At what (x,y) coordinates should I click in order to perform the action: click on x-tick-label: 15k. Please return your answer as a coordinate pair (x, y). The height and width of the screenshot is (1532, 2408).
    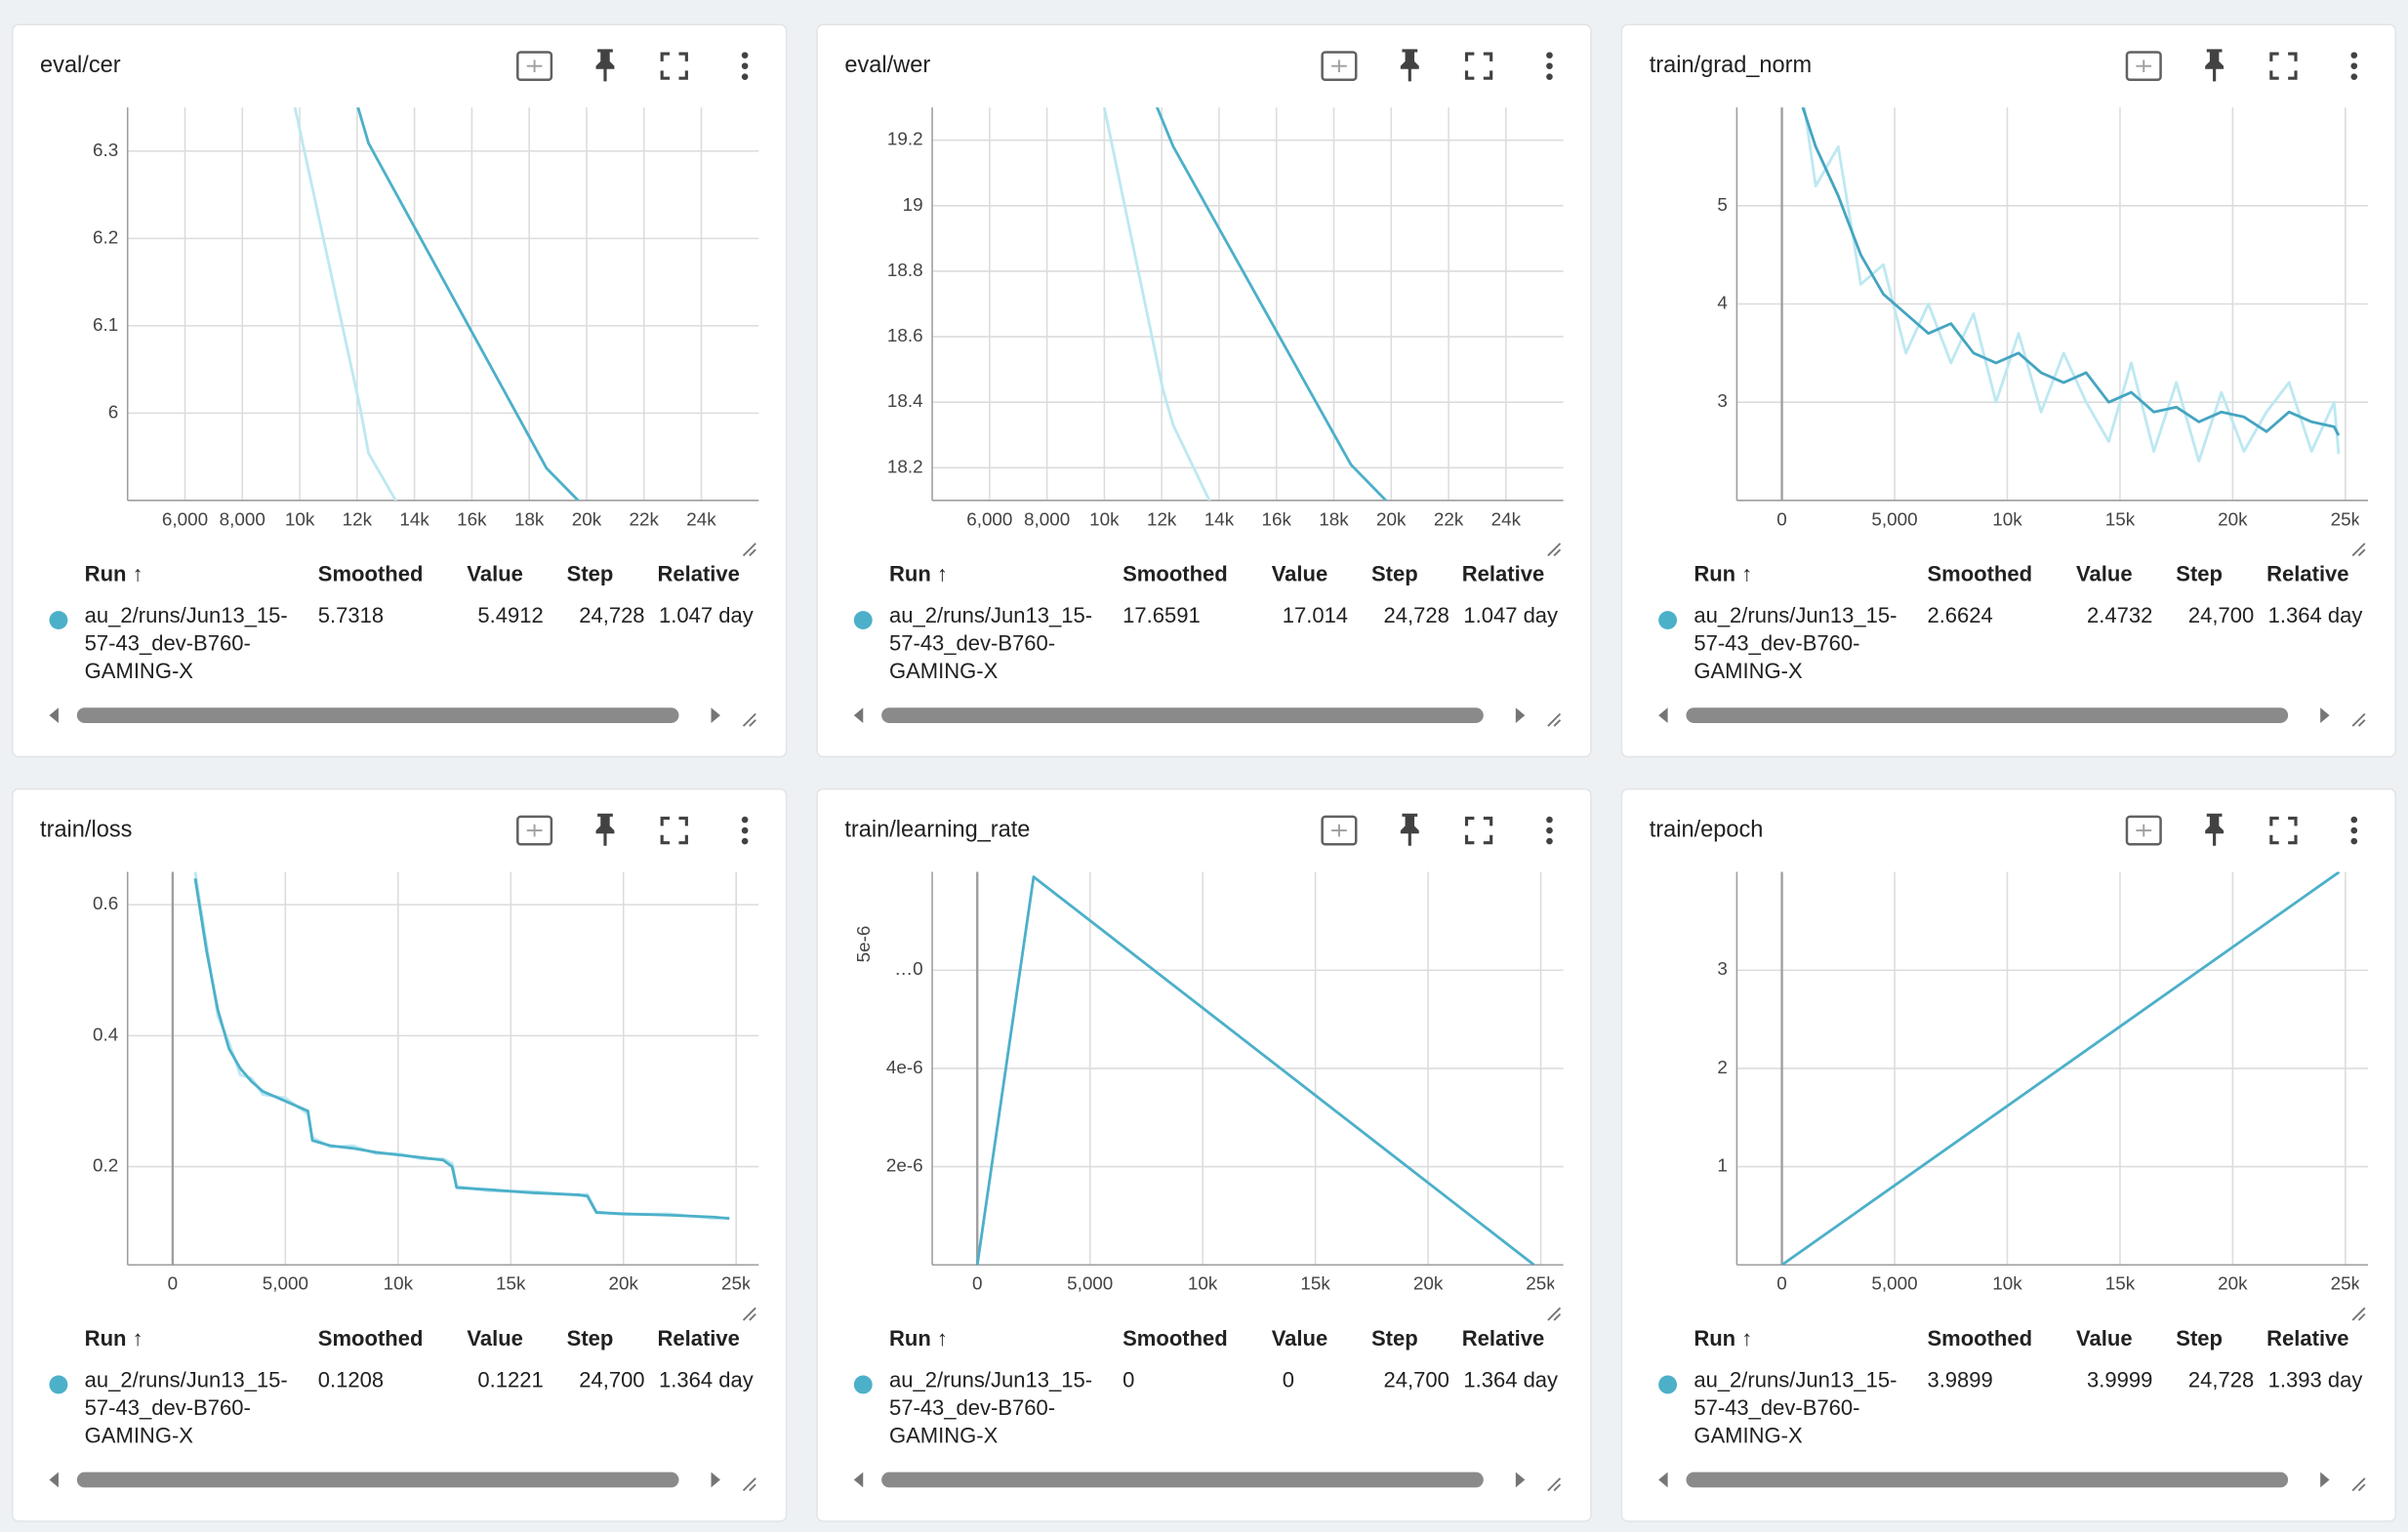
    Looking at the image, I should click on (1315, 1283).